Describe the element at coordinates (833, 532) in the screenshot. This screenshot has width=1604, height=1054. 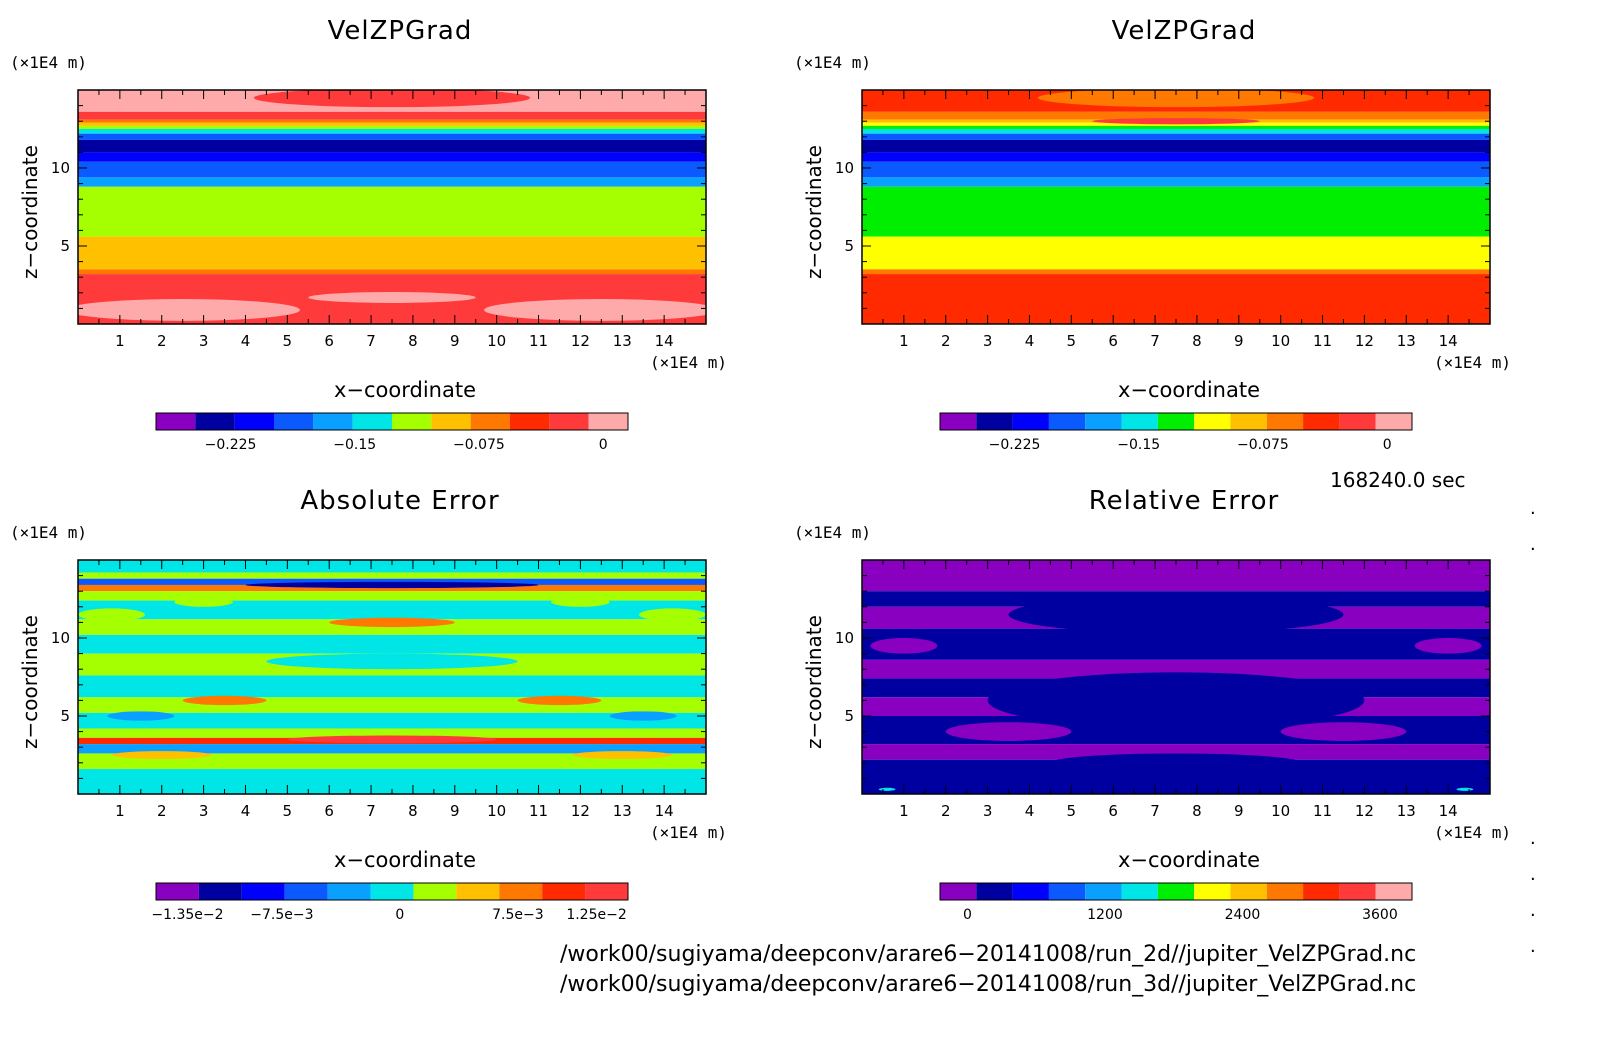
I see `y-unit-label: (×1E4 m)` at that location.